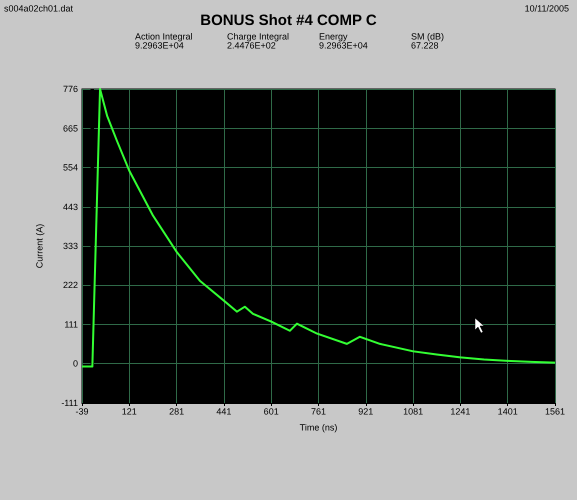  Describe the element at coordinates (82, 411) in the screenshot. I see `x-tick-label: -39` at that location.